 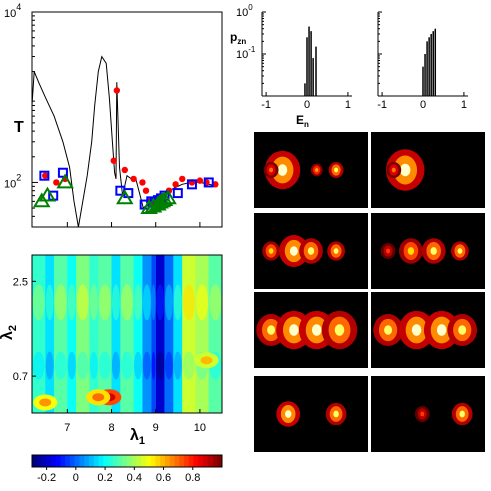 What do you see at coordinates (18, 7) in the screenshot?
I see `t-tick-exp: 4` at bounding box center [18, 7].